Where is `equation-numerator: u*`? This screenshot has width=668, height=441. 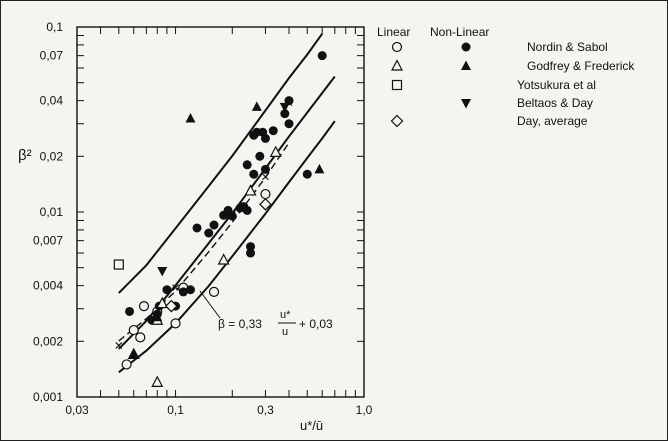 equation-numerator: u* is located at coordinates (285, 315).